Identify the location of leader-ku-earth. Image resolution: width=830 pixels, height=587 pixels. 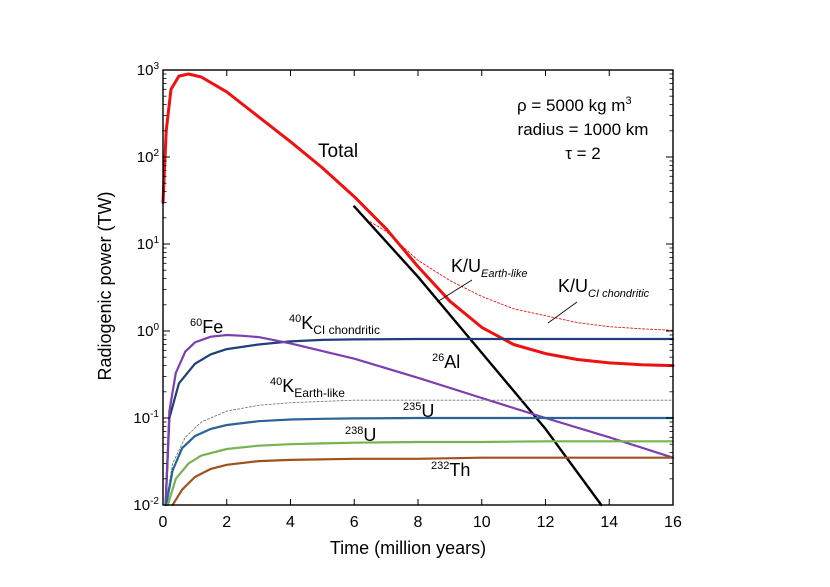
(454, 291).